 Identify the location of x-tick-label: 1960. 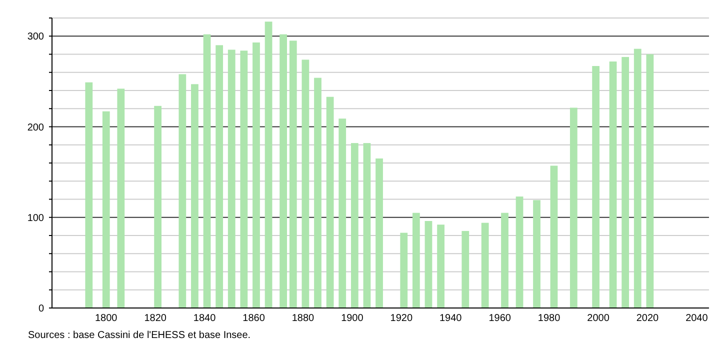
(500, 318).